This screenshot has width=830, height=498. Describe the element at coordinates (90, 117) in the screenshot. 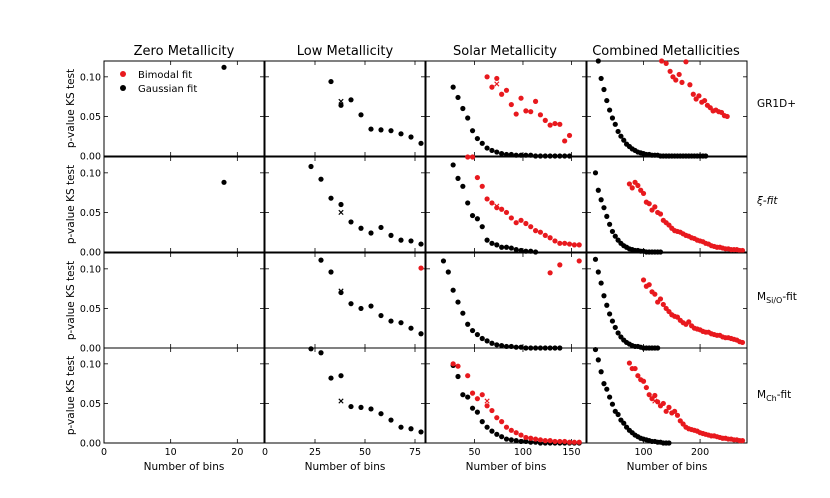

I see `y-tick-label: 0.05` at that location.